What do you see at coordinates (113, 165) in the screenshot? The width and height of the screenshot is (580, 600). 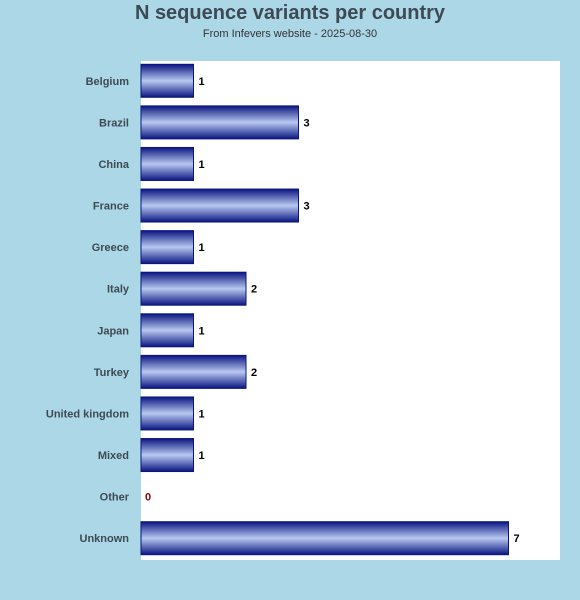 I see `category-label: China` at bounding box center [113, 165].